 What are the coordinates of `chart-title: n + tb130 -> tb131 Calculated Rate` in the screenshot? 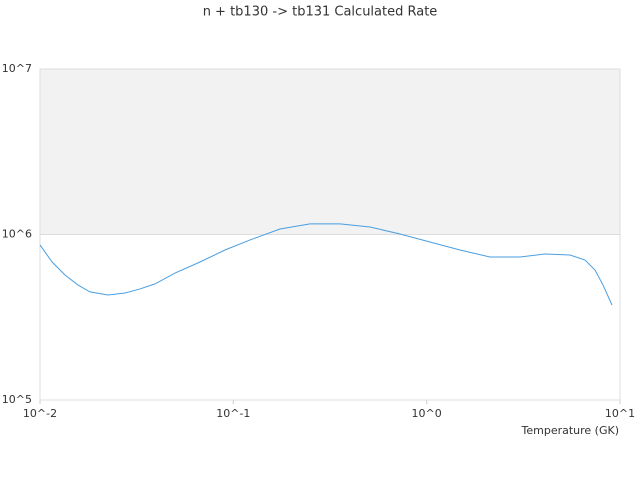 It's located at (320, 12).